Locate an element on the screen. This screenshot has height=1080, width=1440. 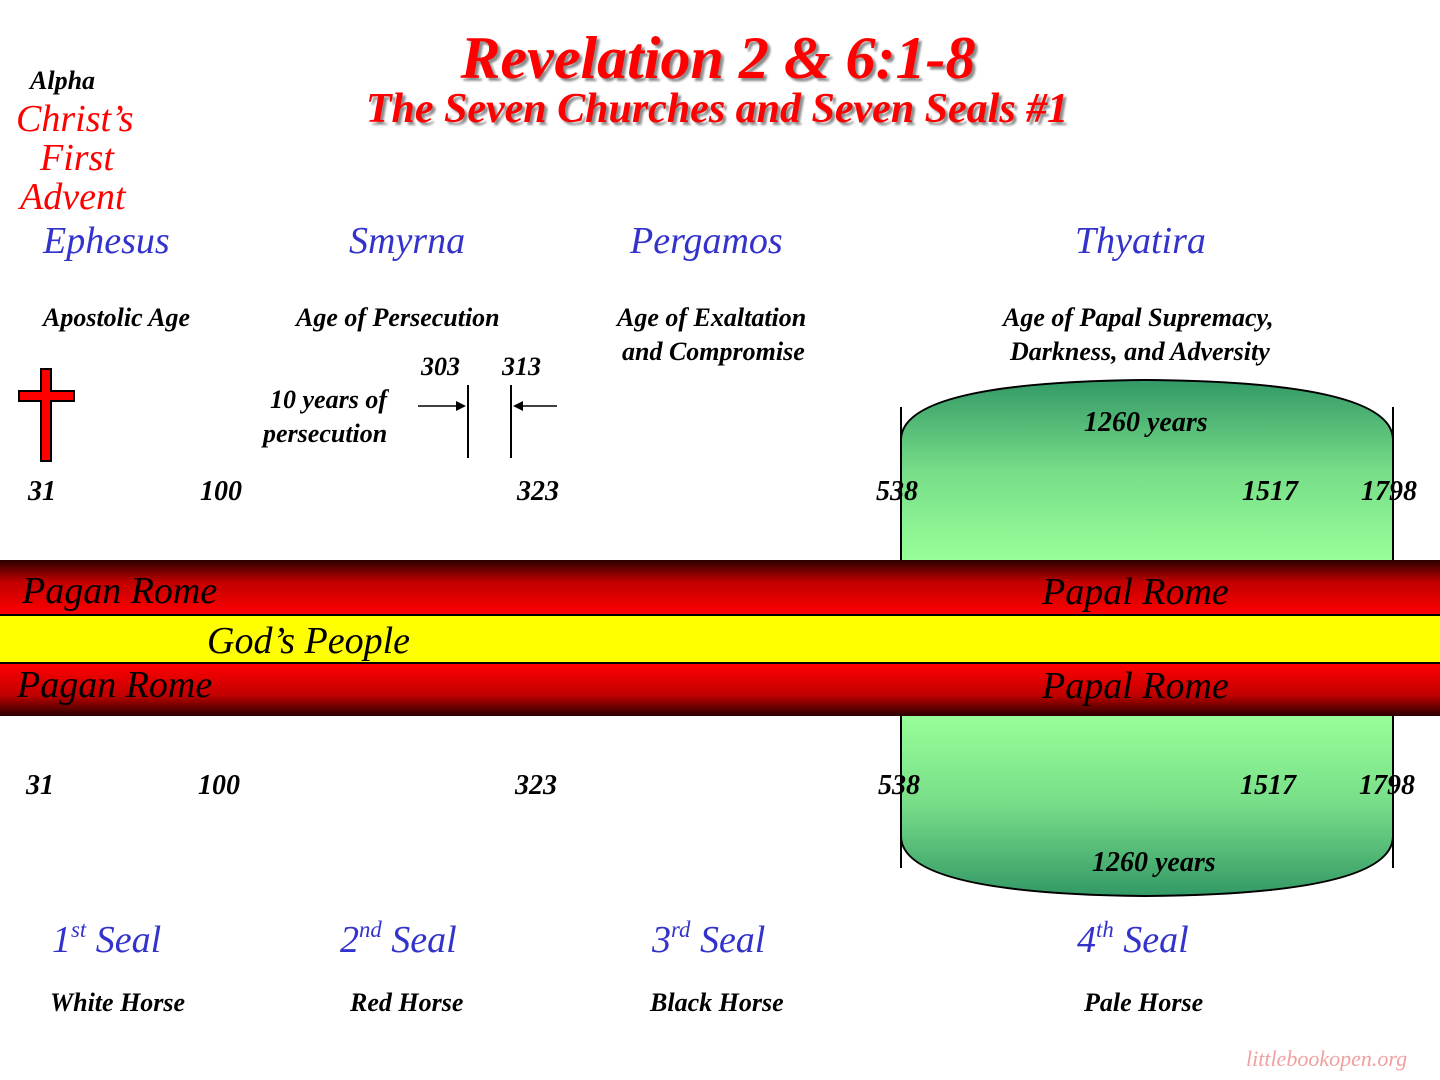
horse-black: Black Horse is located at coordinates (717, 1002).